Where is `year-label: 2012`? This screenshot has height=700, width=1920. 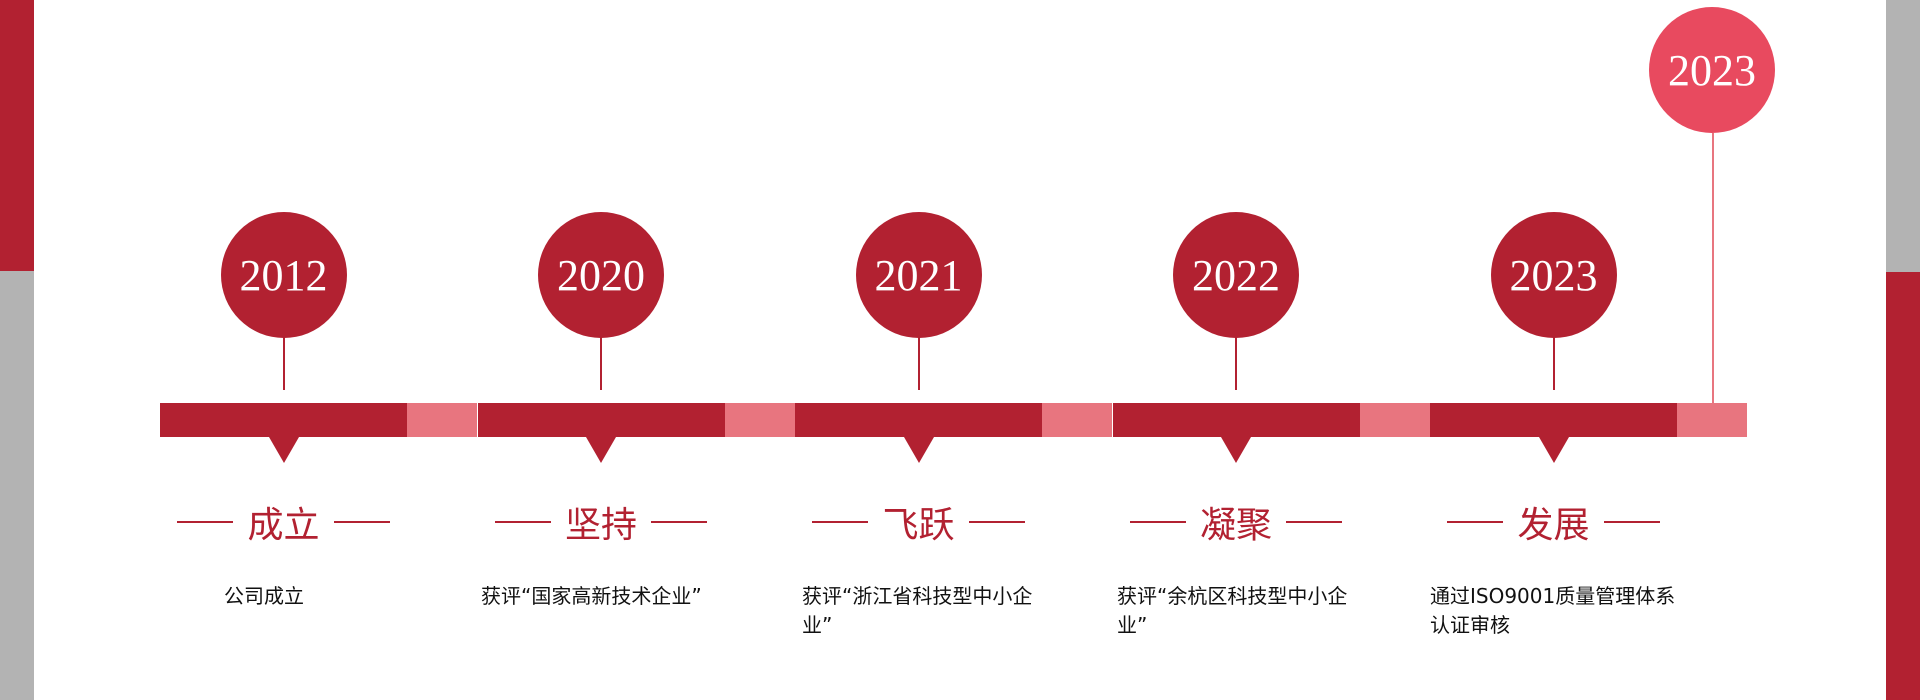
year-label: 2012 is located at coordinates (283, 275).